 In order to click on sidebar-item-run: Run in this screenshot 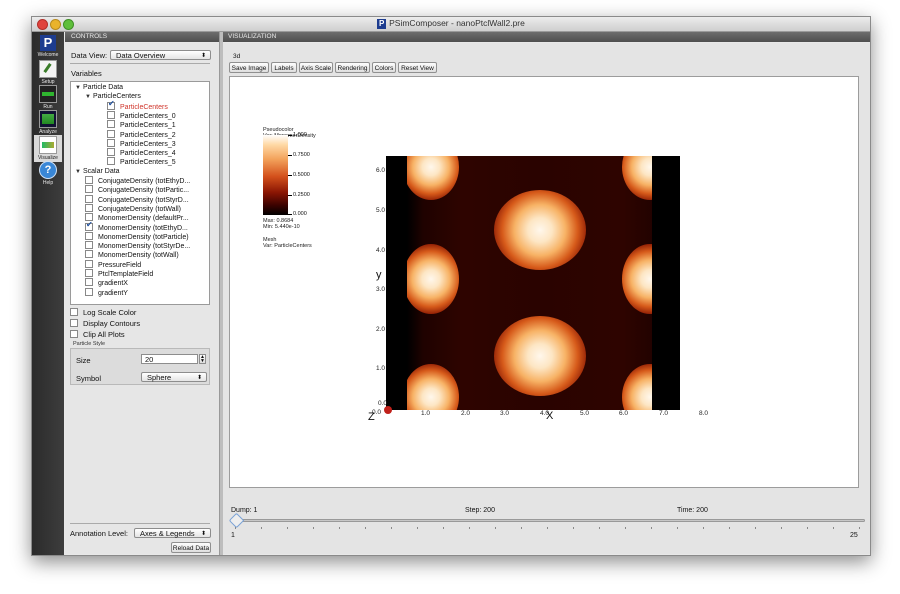, I will do `click(48, 97)`.